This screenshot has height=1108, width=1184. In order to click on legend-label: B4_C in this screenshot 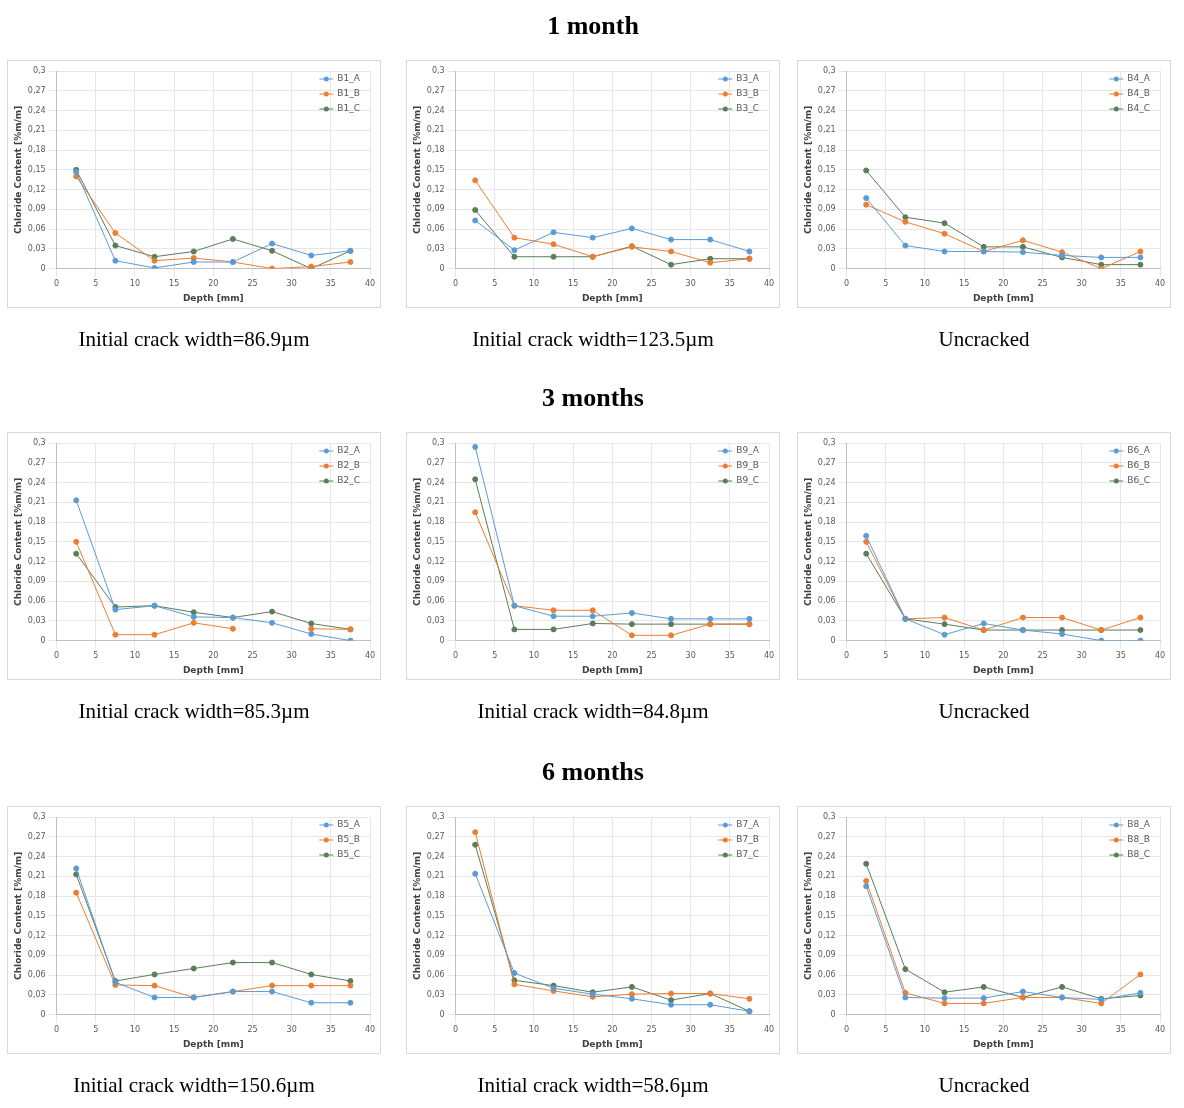, I will do `click(1138, 108)`.